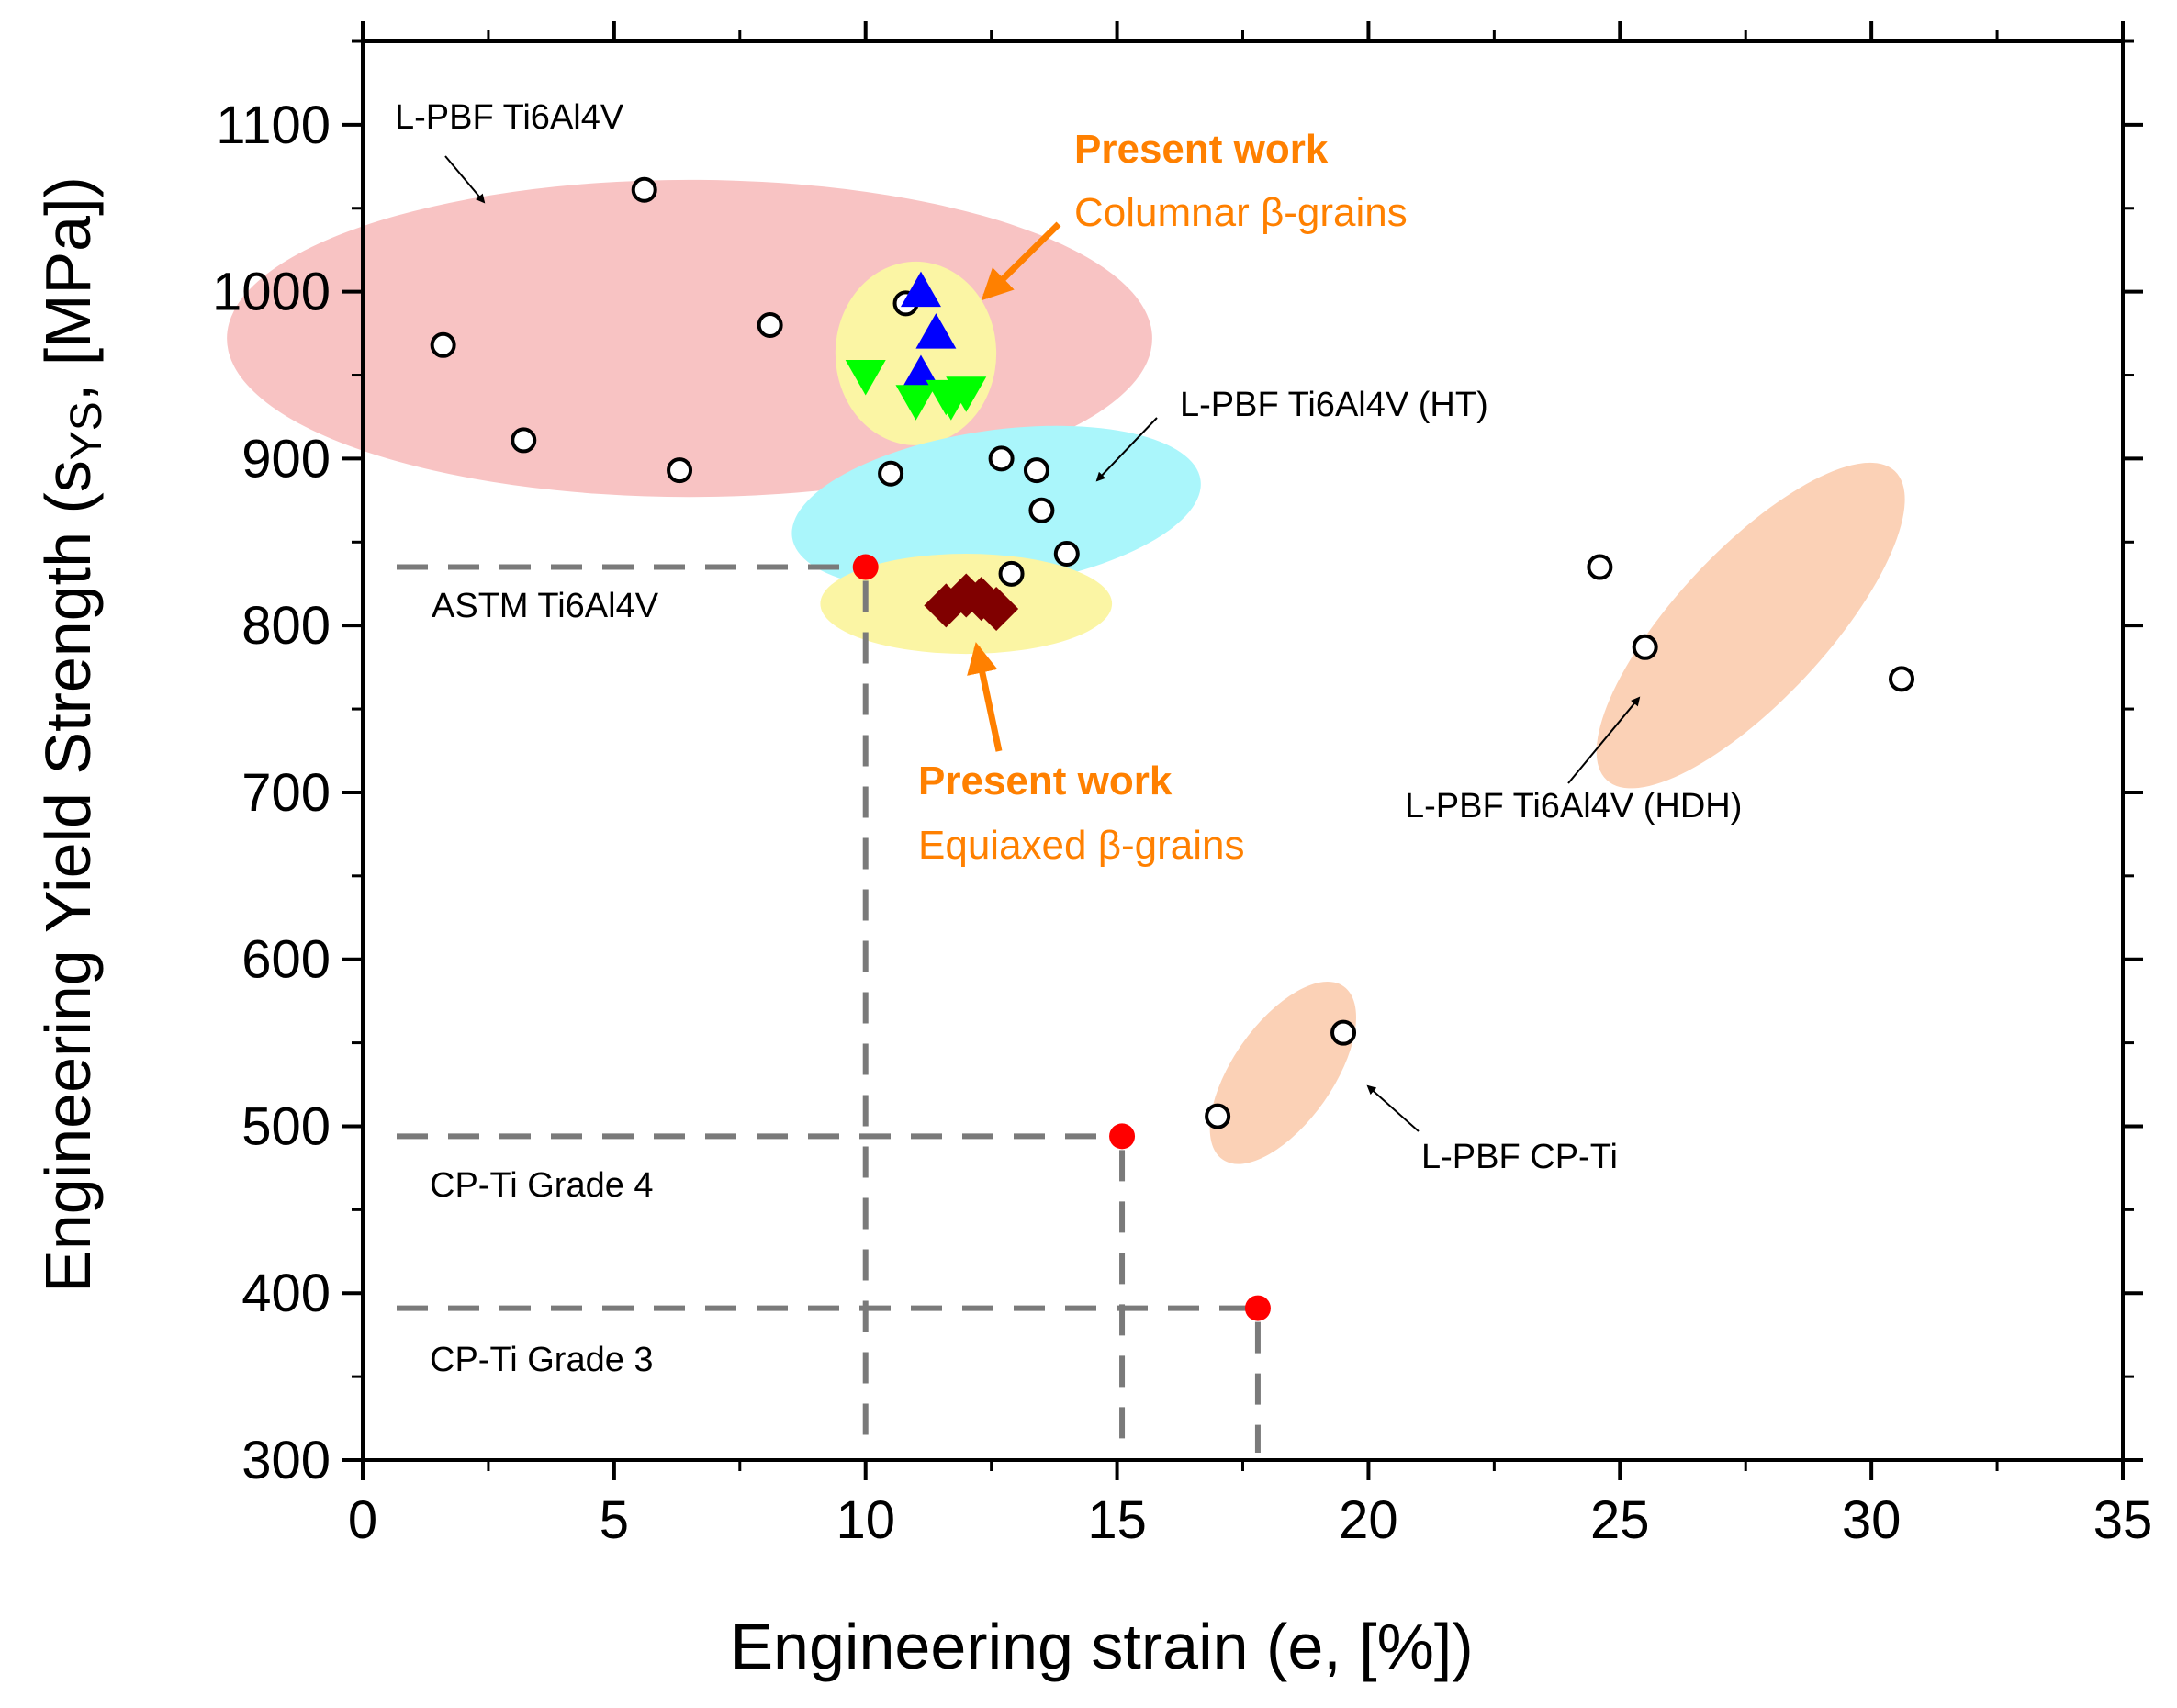 Image resolution: width=2177 pixels, height=1708 pixels. What do you see at coordinates (286, 626) in the screenshot?
I see `y-tick-label: 800` at bounding box center [286, 626].